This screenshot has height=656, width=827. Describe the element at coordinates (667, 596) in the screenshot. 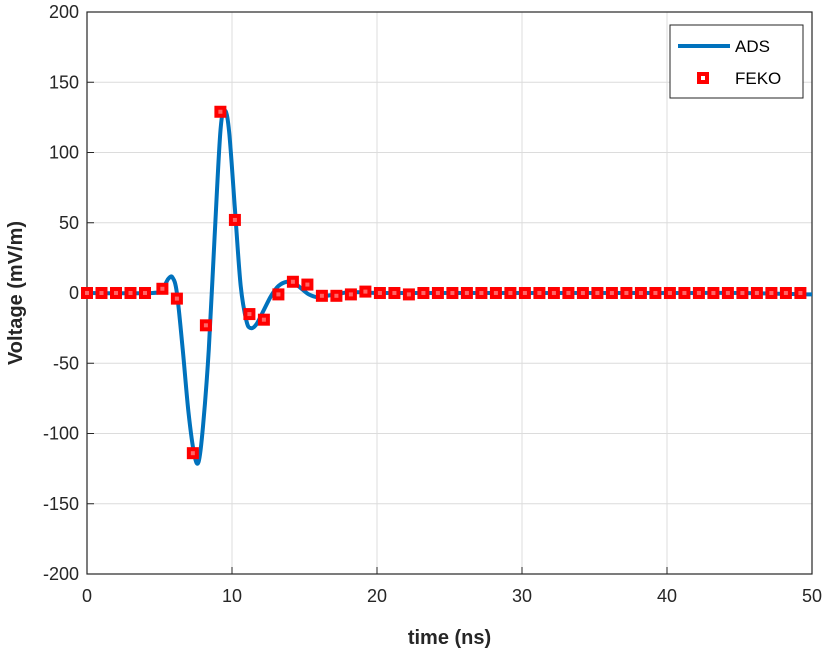

I see `x-tick-label: 40` at that location.